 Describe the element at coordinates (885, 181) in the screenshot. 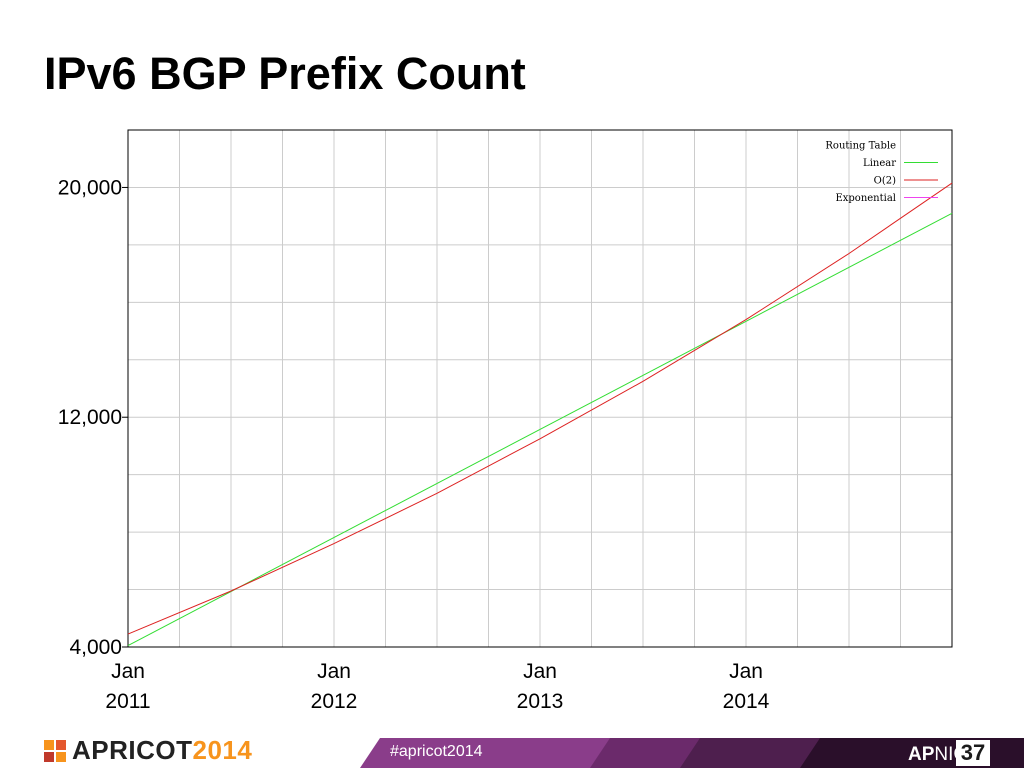

I see `legend-label: O(2)` at that location.